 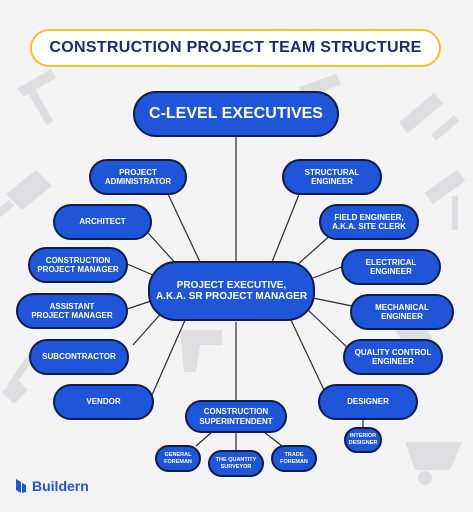 I want to click on connector-mechanical, so click(x=332, y=302).